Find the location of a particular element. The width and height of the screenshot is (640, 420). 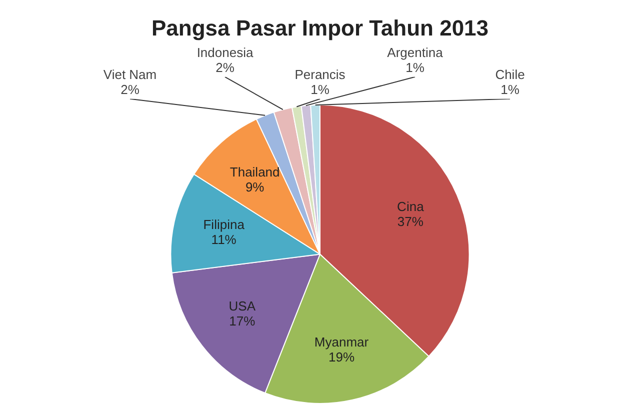

data-label: 9% is located at coordinates (255, 186).